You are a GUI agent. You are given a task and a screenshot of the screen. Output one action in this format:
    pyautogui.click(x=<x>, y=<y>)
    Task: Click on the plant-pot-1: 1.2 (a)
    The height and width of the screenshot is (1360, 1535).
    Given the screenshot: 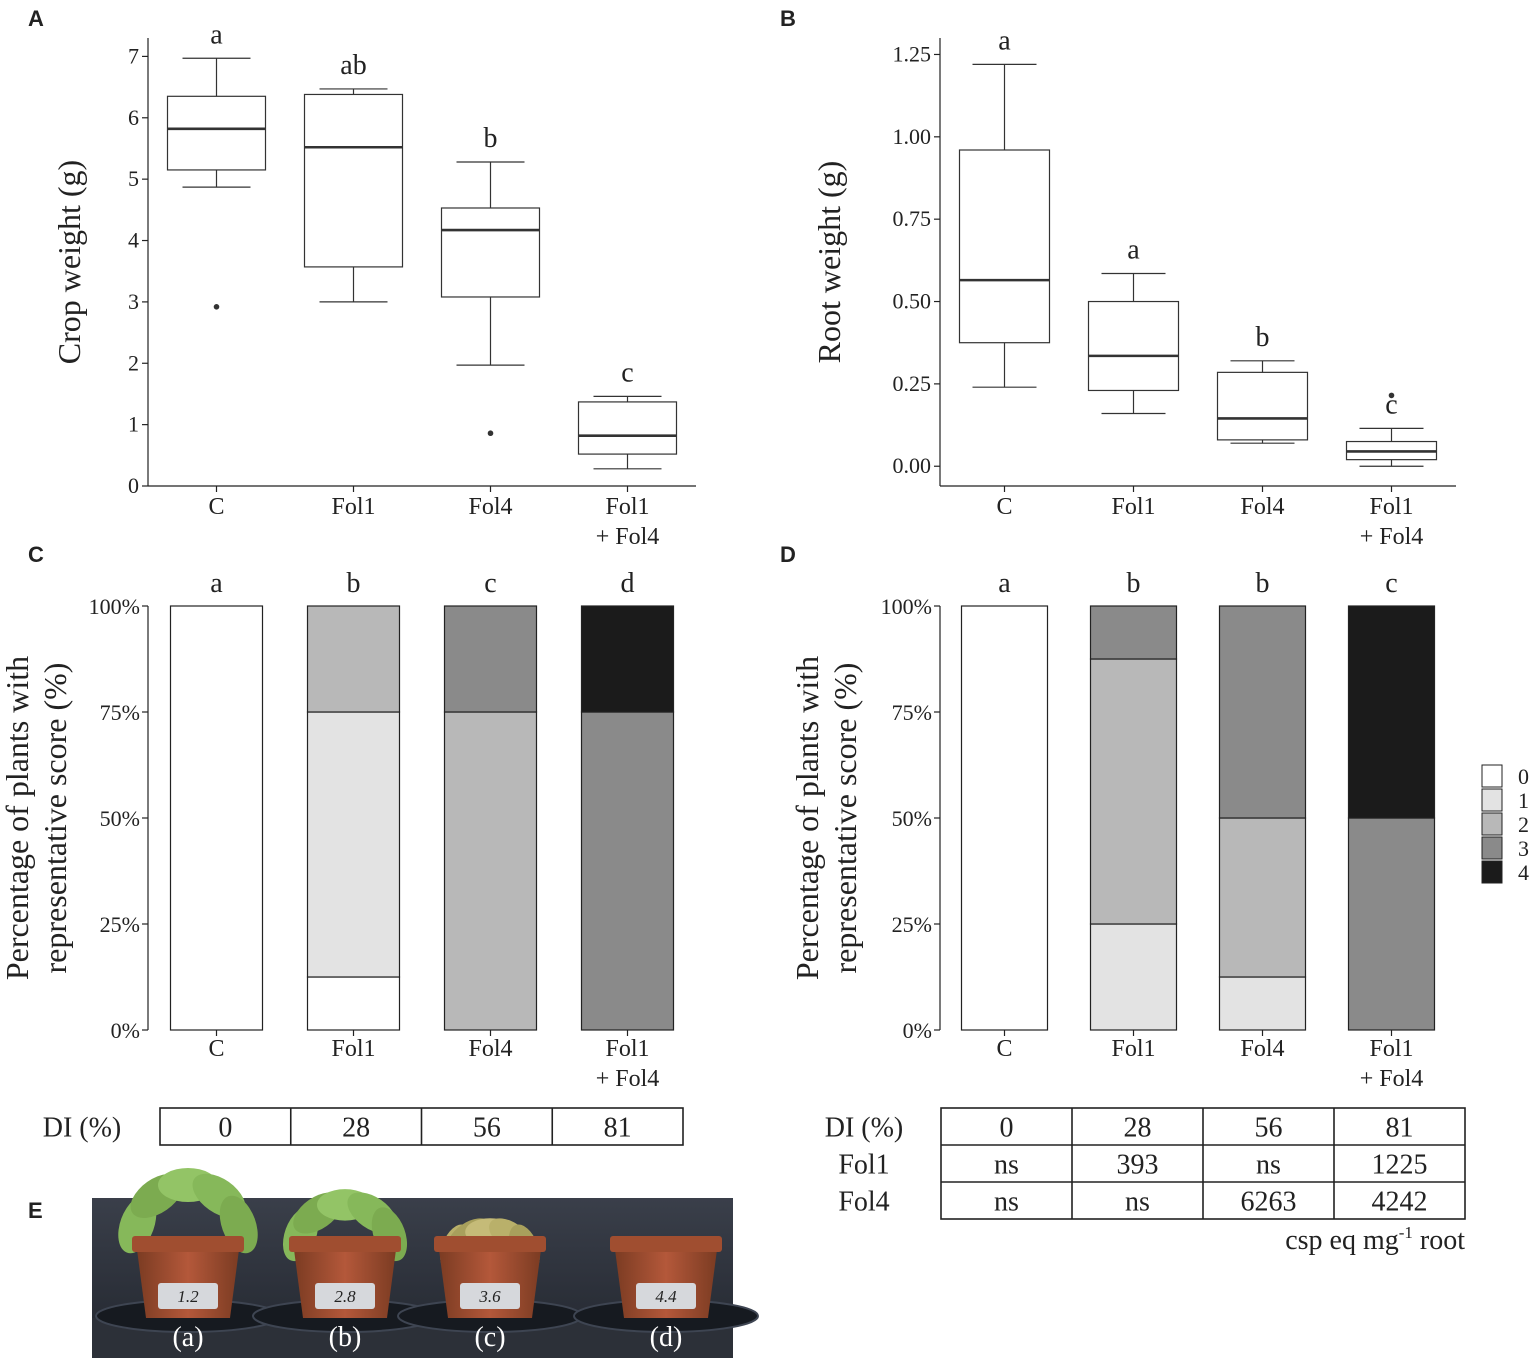 What is the action you would take?
    pyautogui.click(x=188, y=1260)
    